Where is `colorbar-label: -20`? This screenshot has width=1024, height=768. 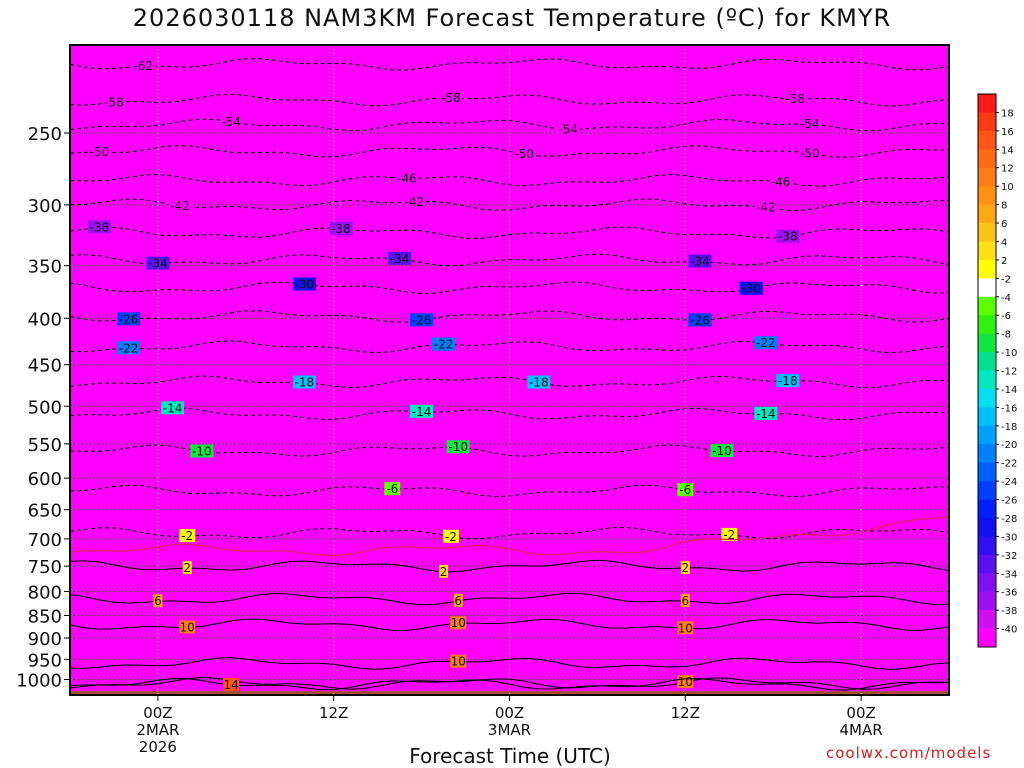 colorbar-label: -20 is located at coordinates (1009, 445).